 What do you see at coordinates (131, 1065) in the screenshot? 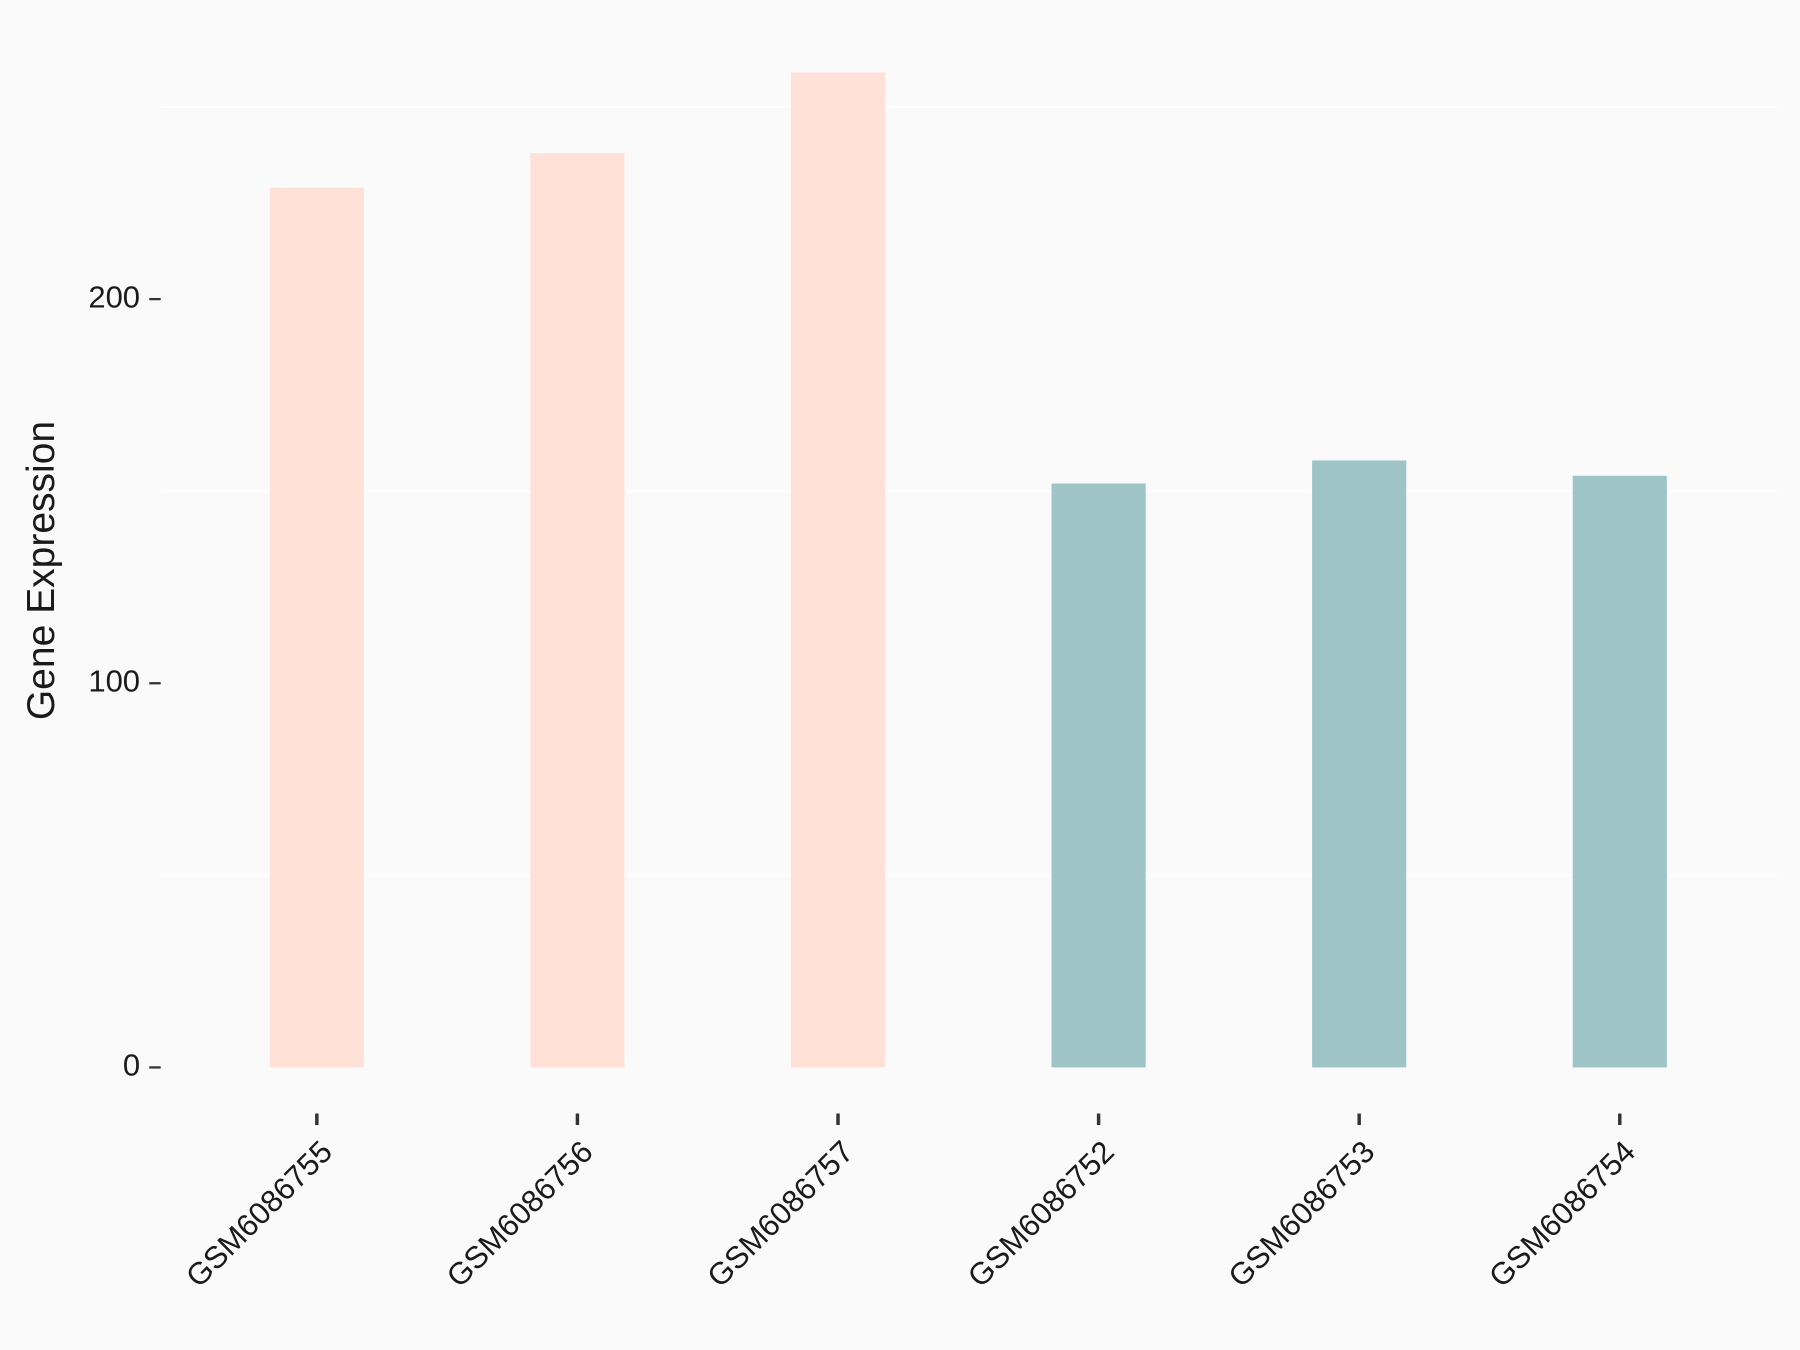
I see `y-tick-label: 0` at bounding box center [131, 1065].